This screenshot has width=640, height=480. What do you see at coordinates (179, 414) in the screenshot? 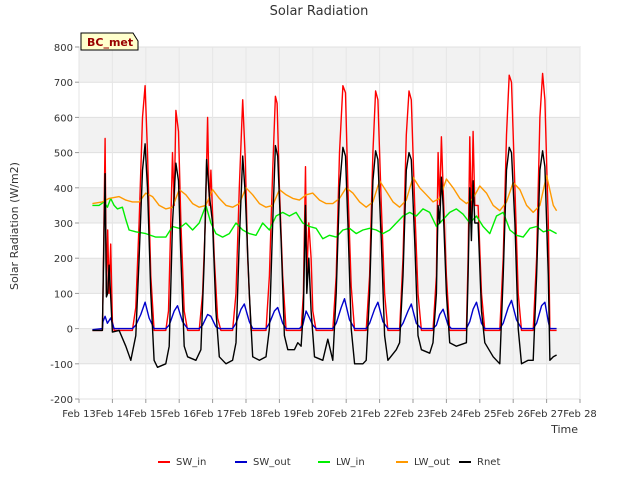
I see `x-tick-label: Feb 16` at bounding box center [179, 414].